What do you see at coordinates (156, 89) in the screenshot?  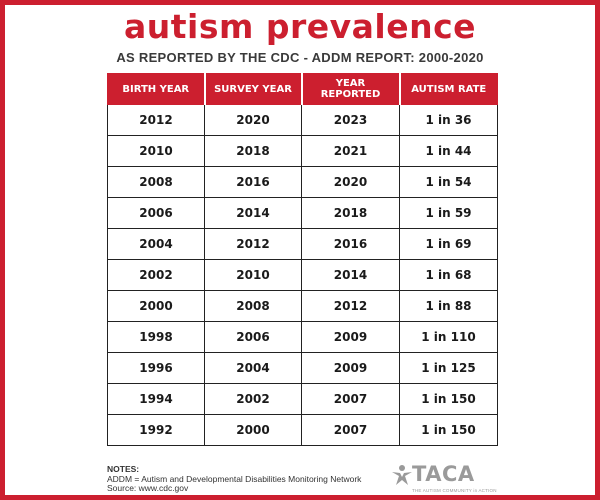 I see `column-header-birth-year: BIRTH YEAR` at bounding box center [156, 89].